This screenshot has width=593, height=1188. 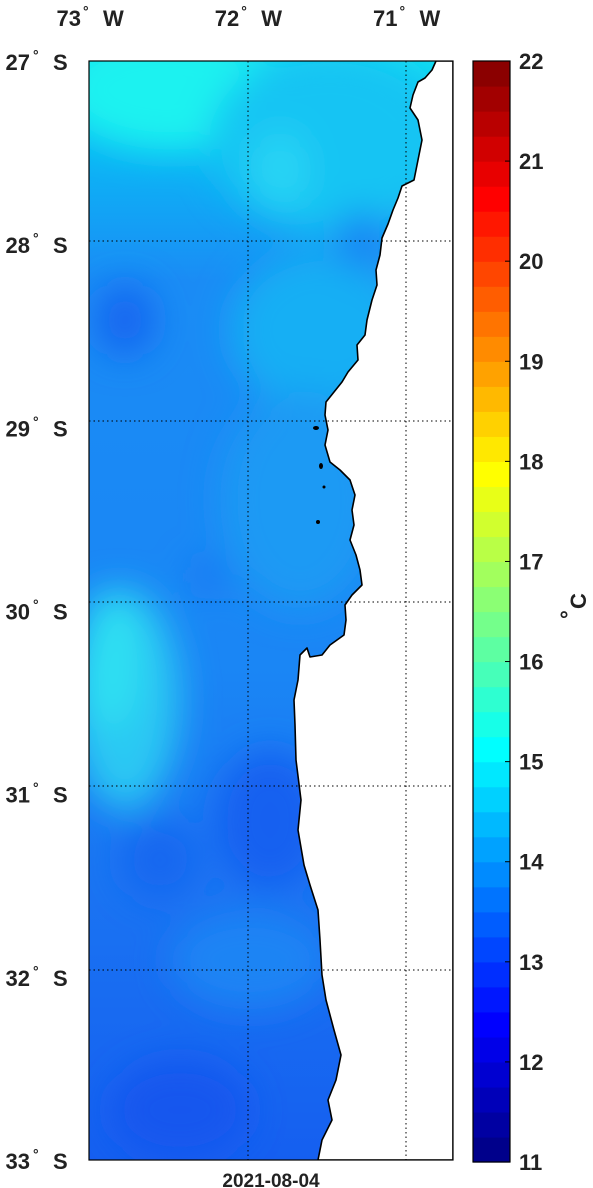 I want to click on coastal-islets, so click(x=319, y=475).